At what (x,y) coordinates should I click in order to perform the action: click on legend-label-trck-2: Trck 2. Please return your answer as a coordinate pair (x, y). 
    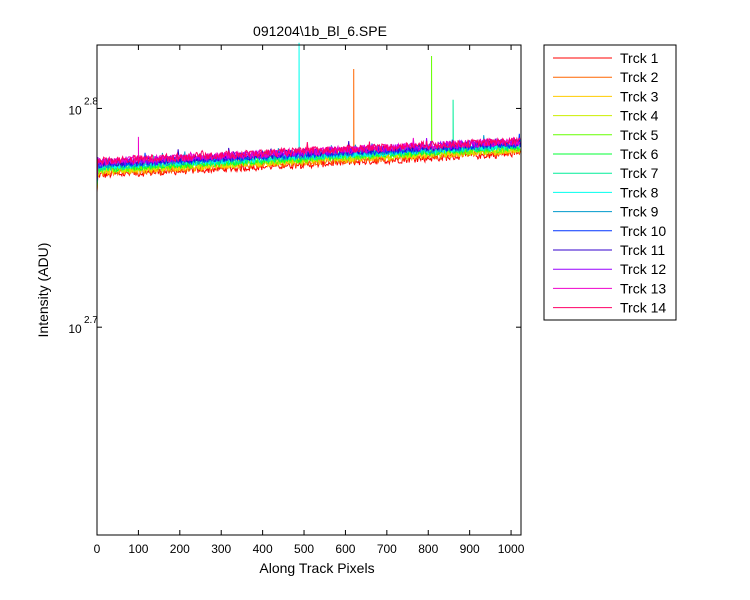
    Looking at the image, I should click on (639, 77).